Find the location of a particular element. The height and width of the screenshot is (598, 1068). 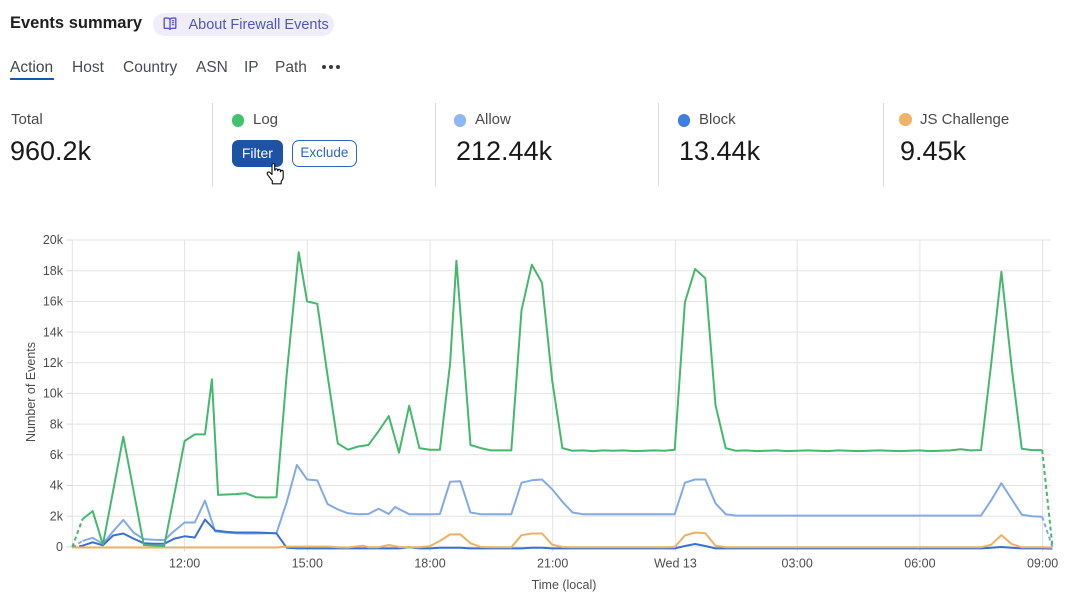

svg-text: 10k is located at coordinates (53, 394).